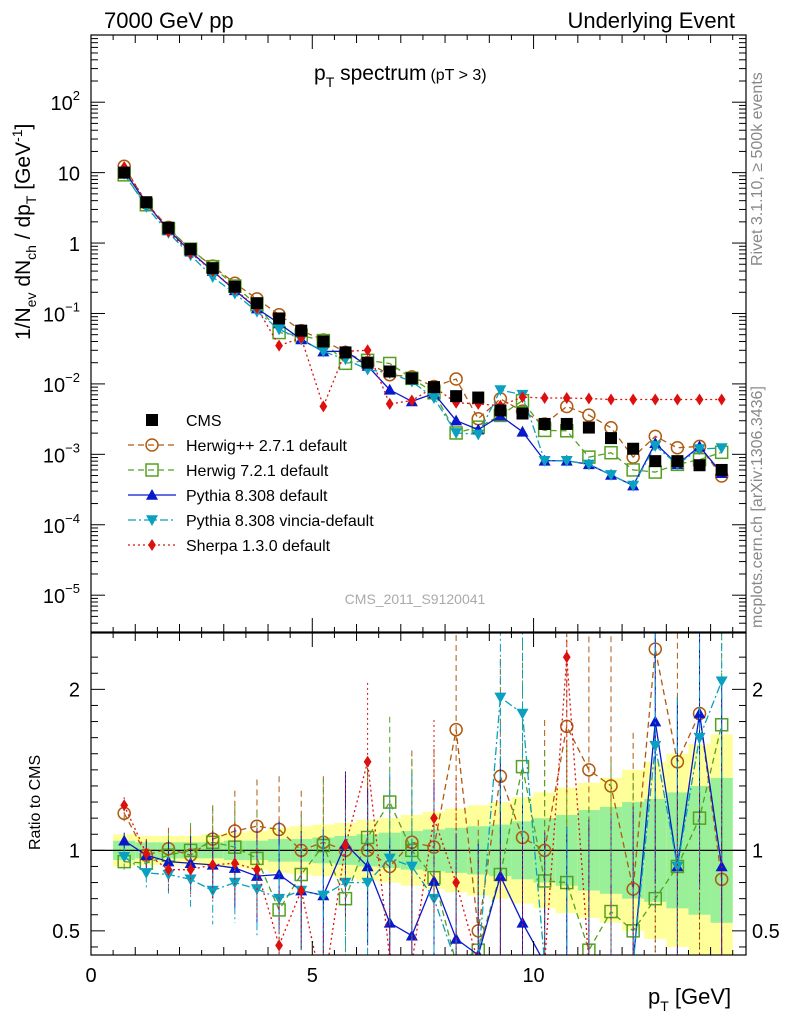  Describe the element at coordinates (251, 521) in the screenshot. I see `legend-entry: Pythia 8.308 vincia-default` at that location.